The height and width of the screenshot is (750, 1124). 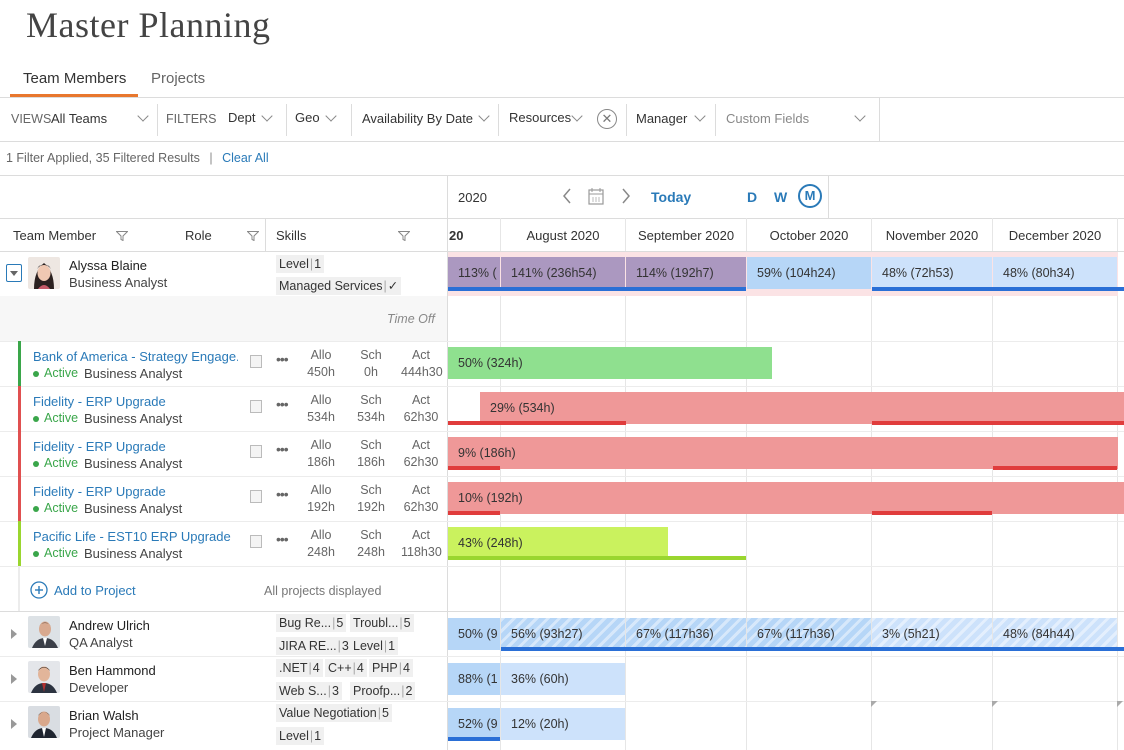 I want to click on chevron-right-icon, so click(x=626, y=196).